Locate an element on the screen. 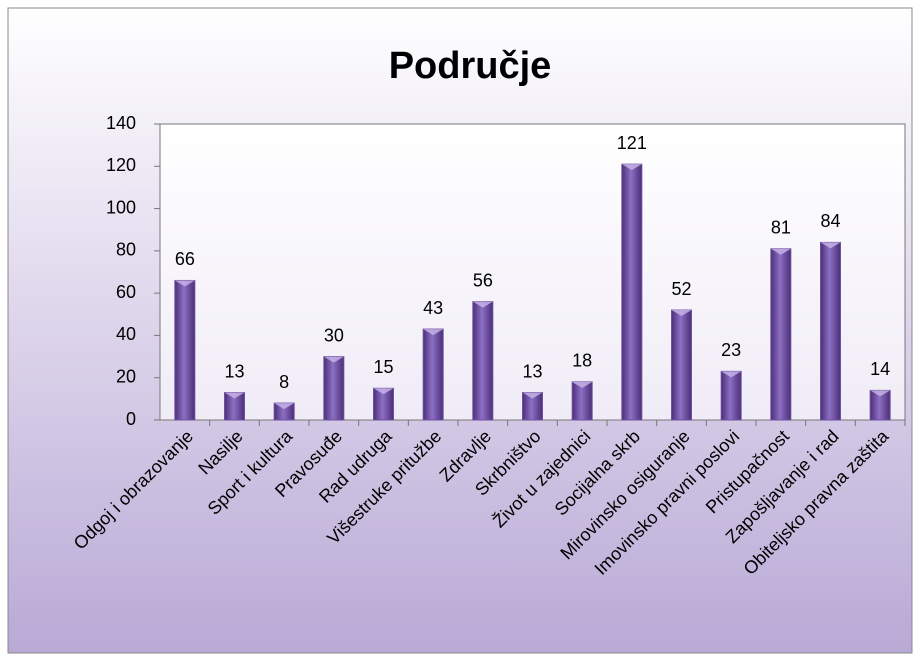 The height and width of the screenshot is (661, 920). data-label: 84 is located at coordinates (830, 221).